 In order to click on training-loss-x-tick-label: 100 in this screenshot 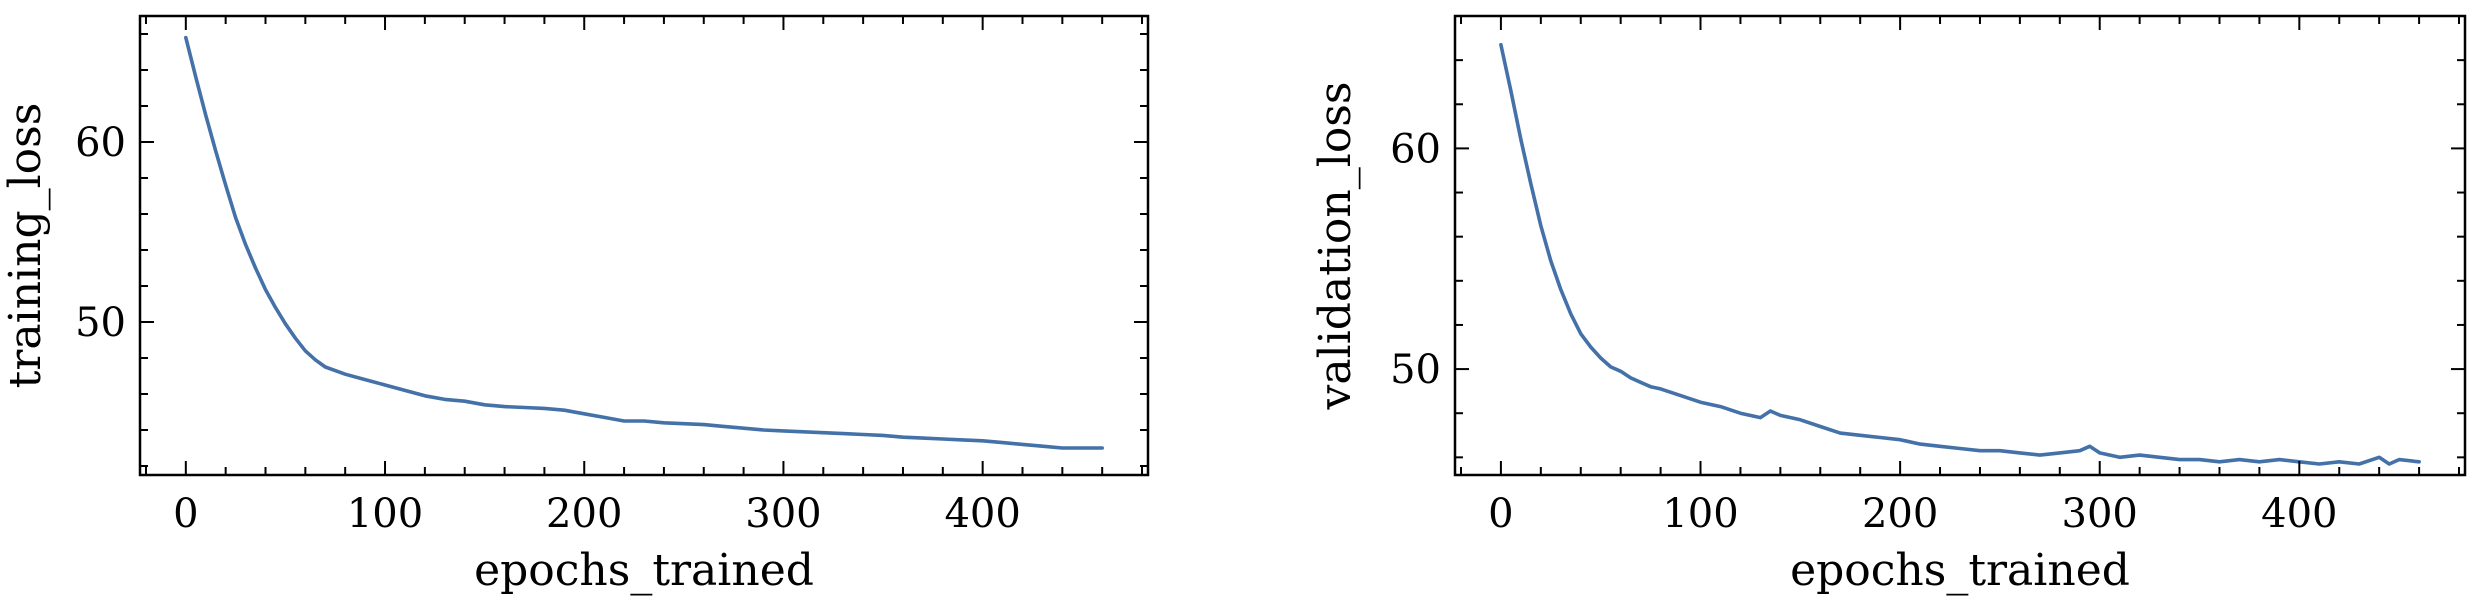, I will do `click(385, 514)`.